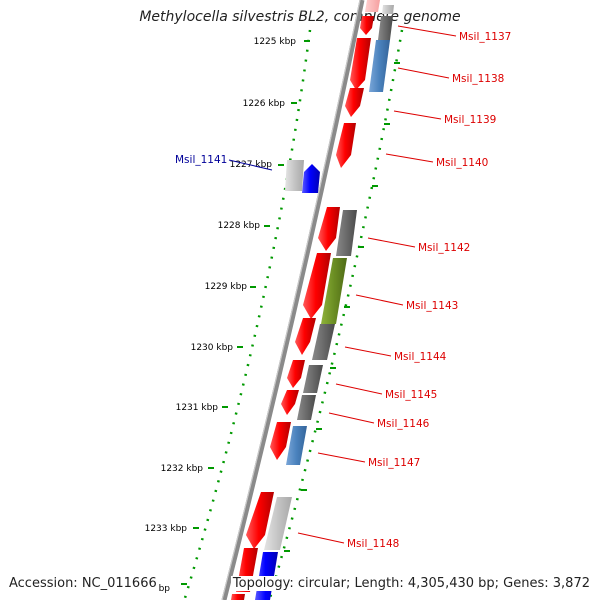 This screenshot has width=600, height=600. Describe the element at coordinates (166, 529) in the screenshot. I see `ruler-label: 1233 kbp` at that location.